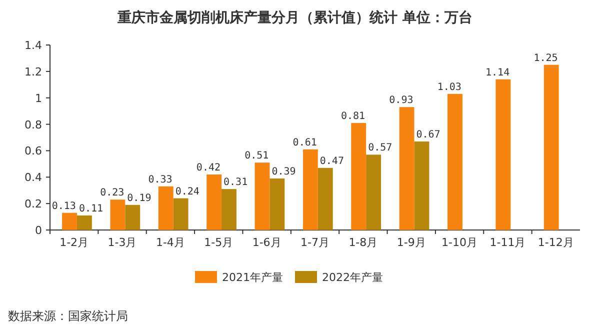 This screenshot has width=590, height=330. Describe the element at coordinates (449, 87) in the screenshot. I see `data-label: 1.03` at that location.